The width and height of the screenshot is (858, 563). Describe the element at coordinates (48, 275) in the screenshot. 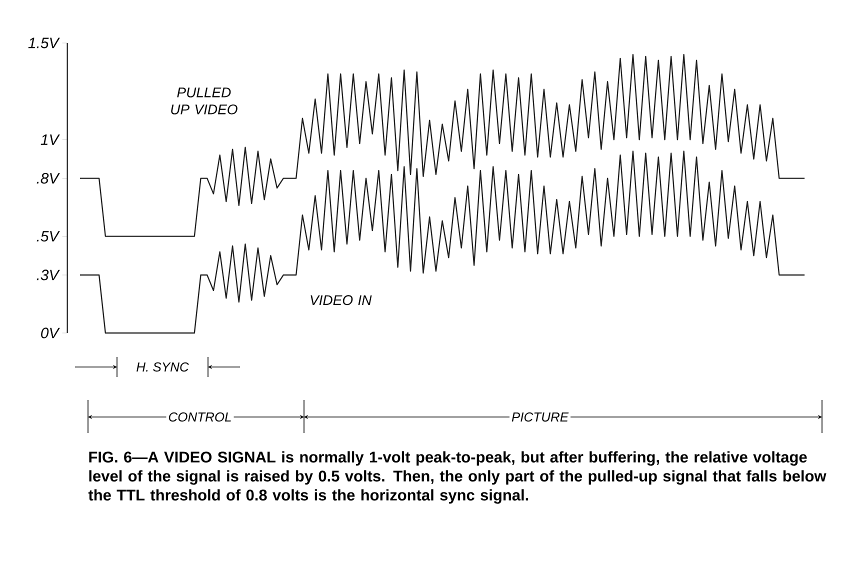

I see `y-tick-label: .3V` at that location.